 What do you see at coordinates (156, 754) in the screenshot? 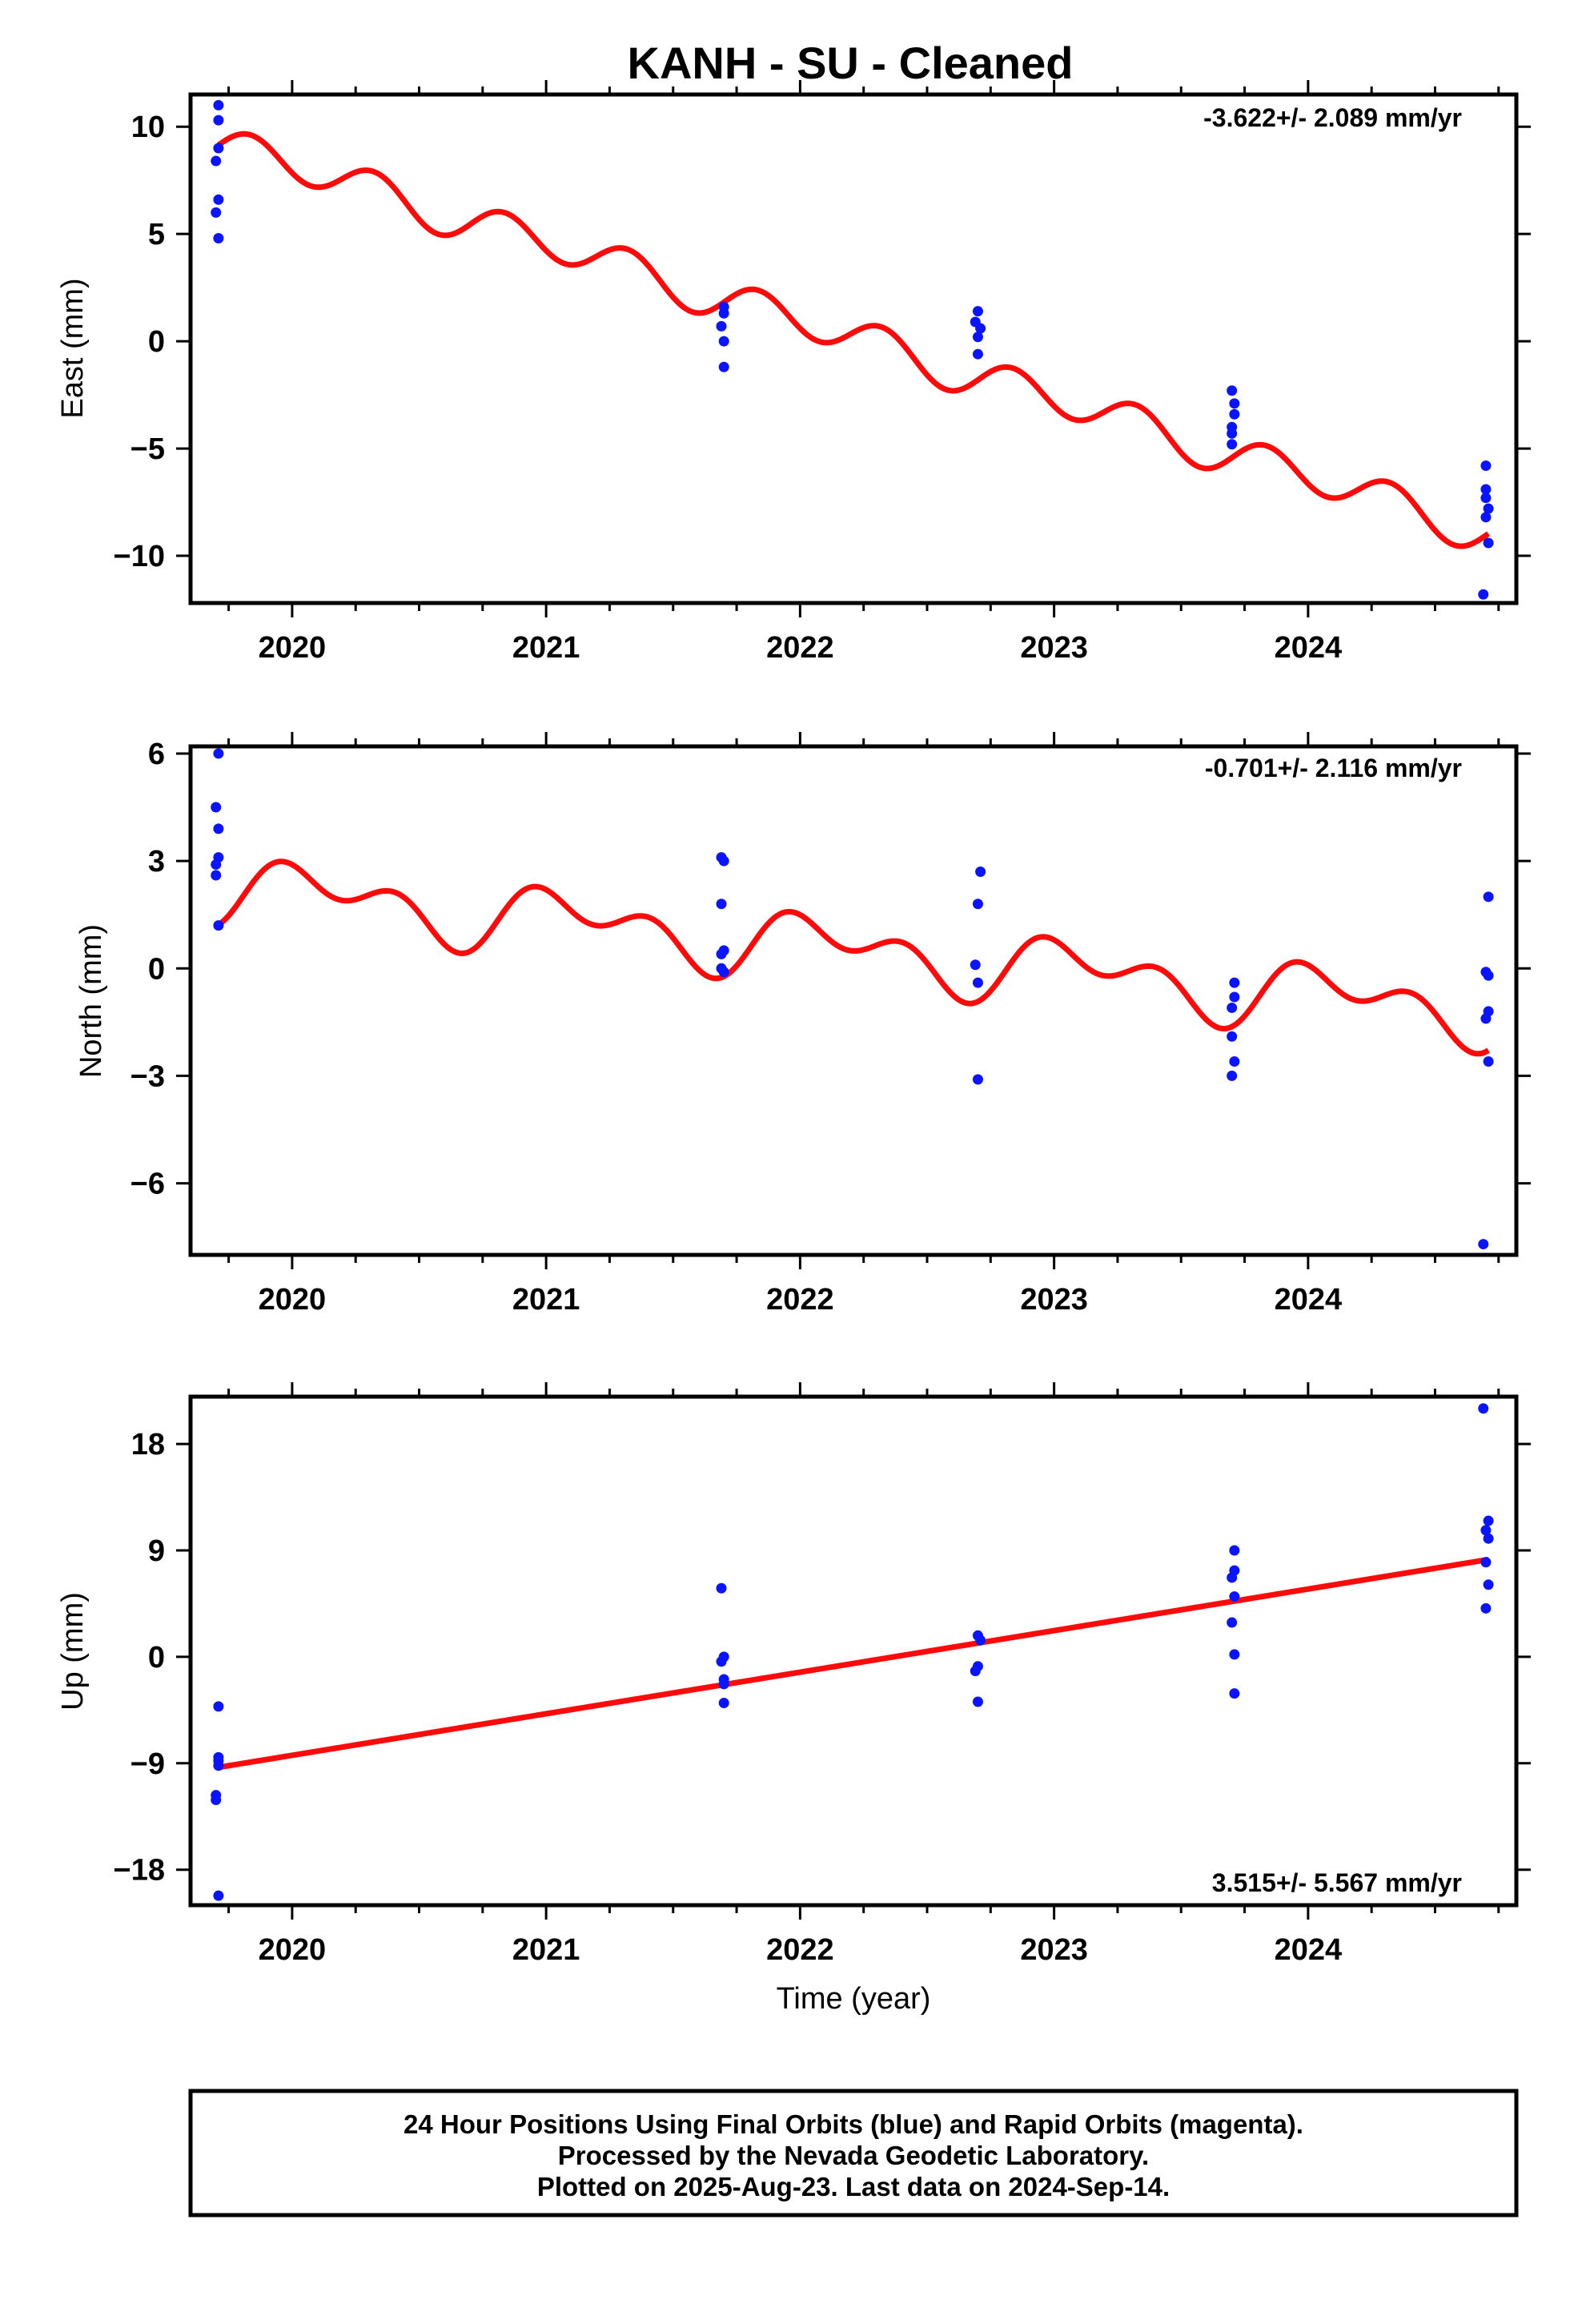
I see `y-tick-label: 6` at bounding box center [156, 754].